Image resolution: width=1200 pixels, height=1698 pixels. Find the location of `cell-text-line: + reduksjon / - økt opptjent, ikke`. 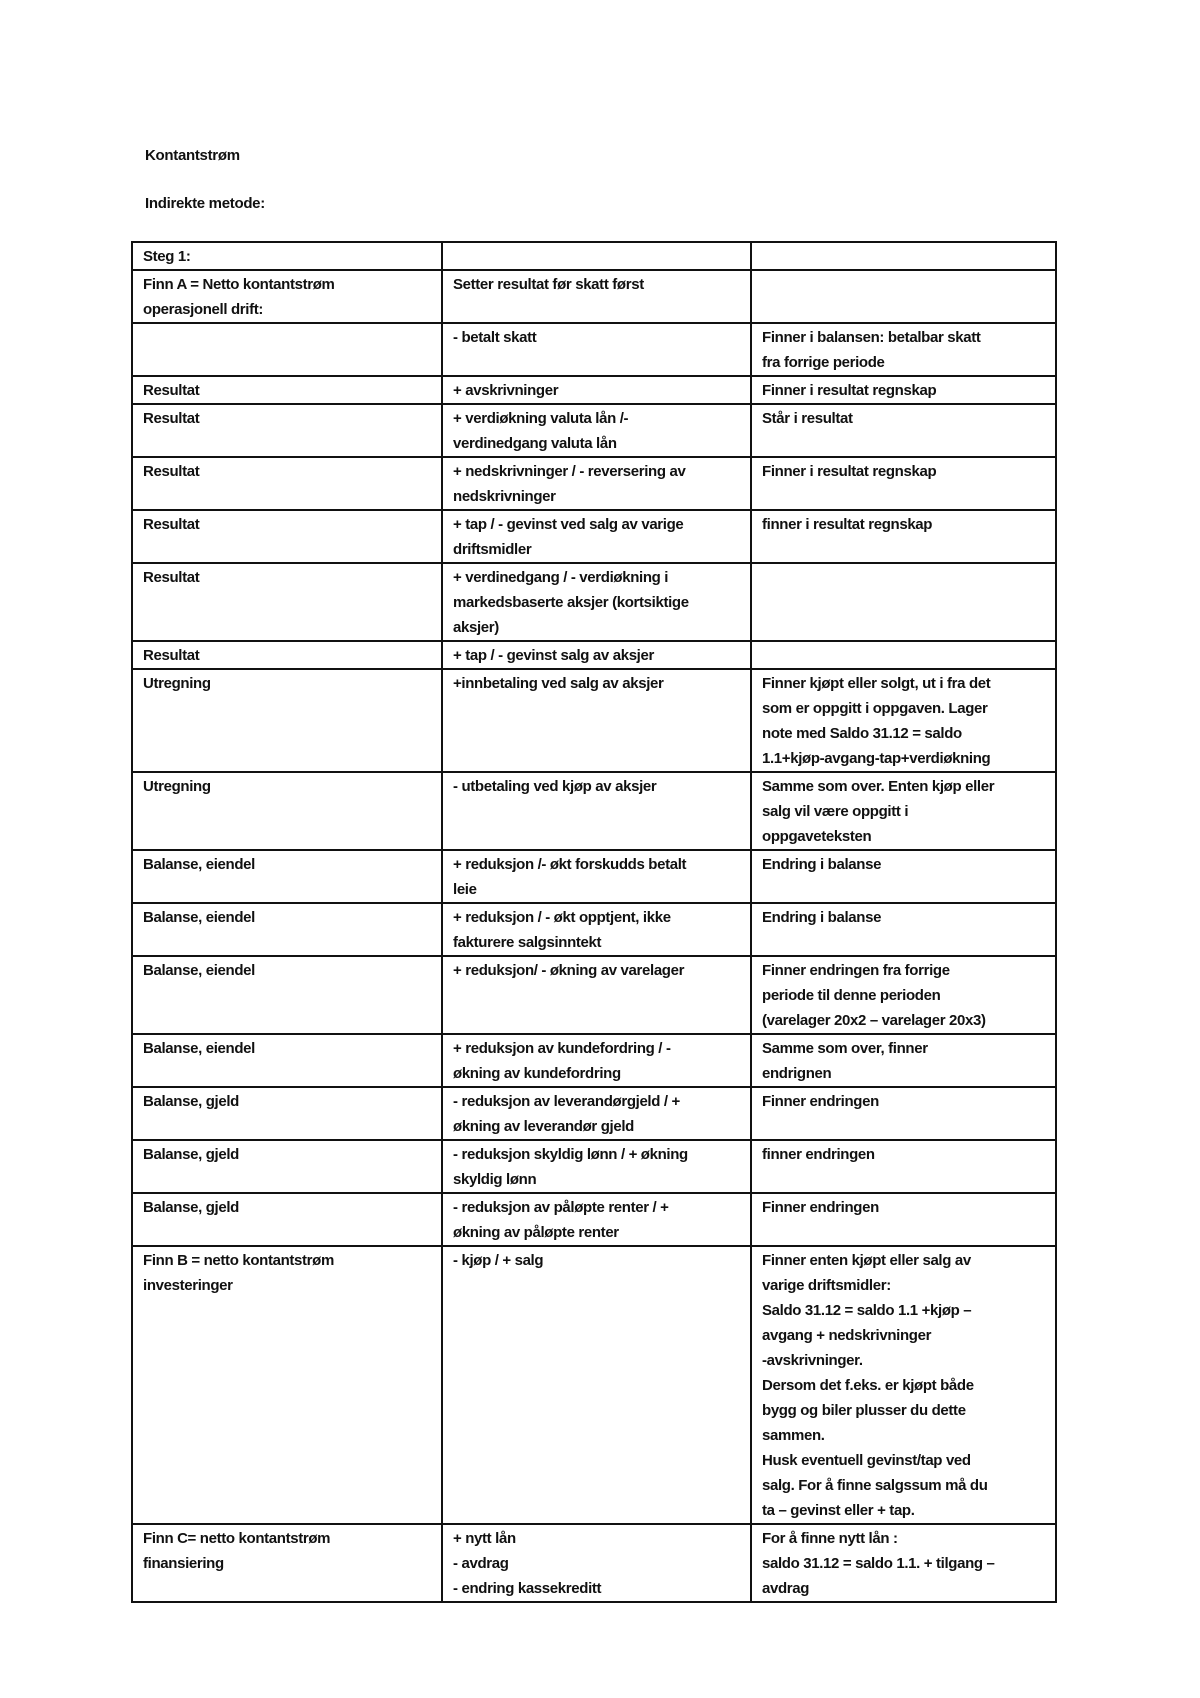

cell-text-line: + reduksjon / - økt opptjent, ikke is located at coordinates (562, 917).